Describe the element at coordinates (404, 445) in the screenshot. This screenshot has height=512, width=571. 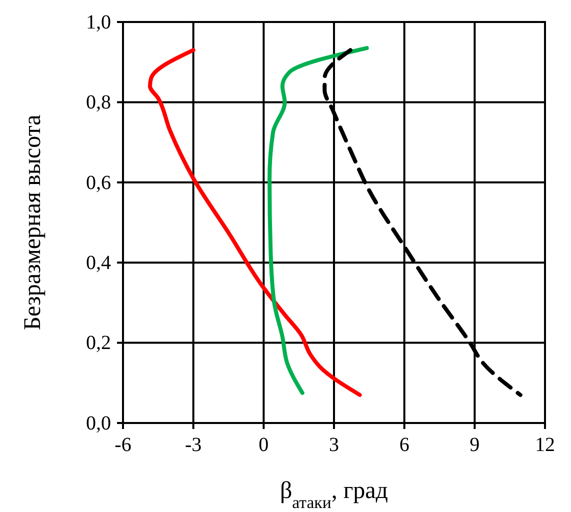
I see `x-tick-label: 6` at that location.